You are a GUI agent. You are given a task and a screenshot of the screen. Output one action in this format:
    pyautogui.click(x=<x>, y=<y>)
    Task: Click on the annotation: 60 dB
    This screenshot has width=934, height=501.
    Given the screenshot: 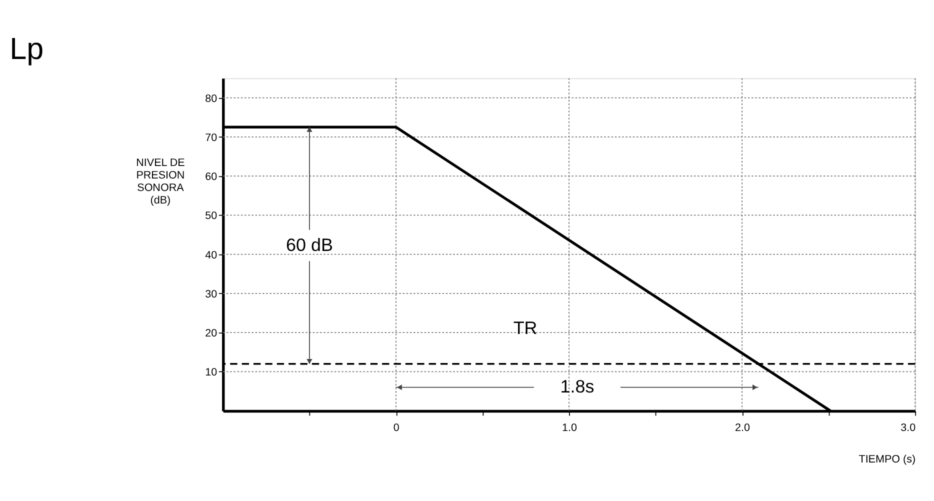 What is the action you would take?
    pyautogui.click(x=309, y=244)
    